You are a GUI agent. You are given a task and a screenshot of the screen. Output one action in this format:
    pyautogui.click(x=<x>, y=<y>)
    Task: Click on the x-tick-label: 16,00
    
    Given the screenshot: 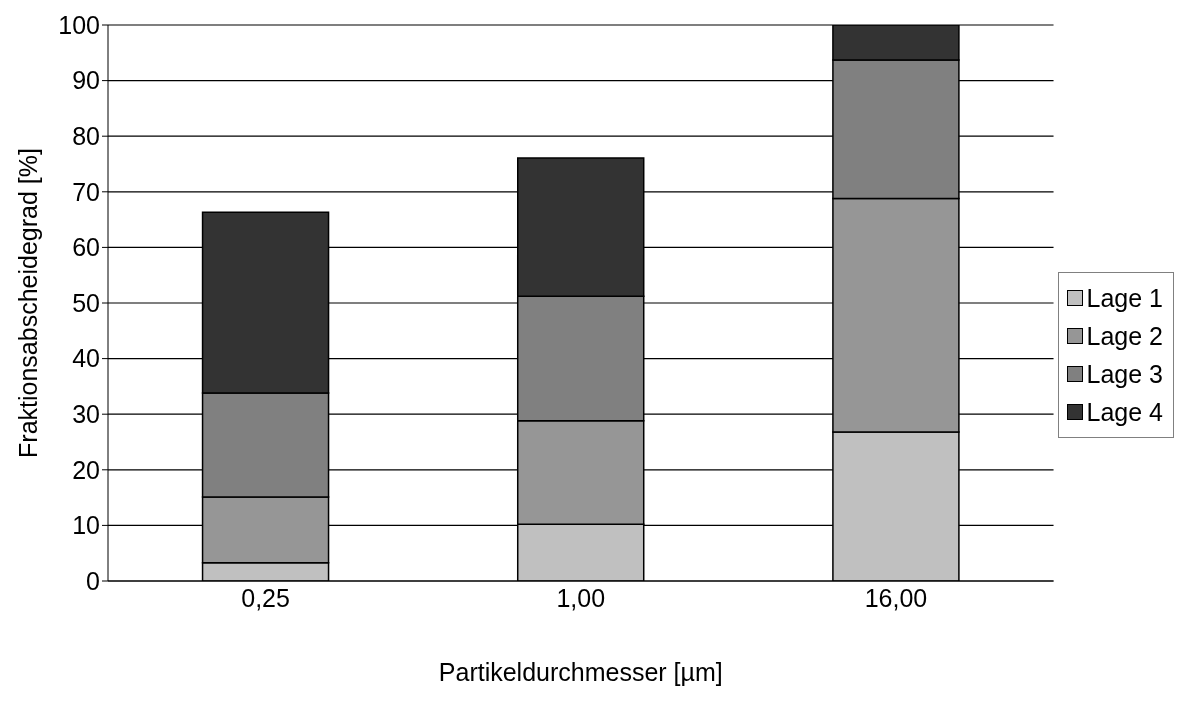 What is the action you would take?
    pyautogui.click(x=896, y=597)
    